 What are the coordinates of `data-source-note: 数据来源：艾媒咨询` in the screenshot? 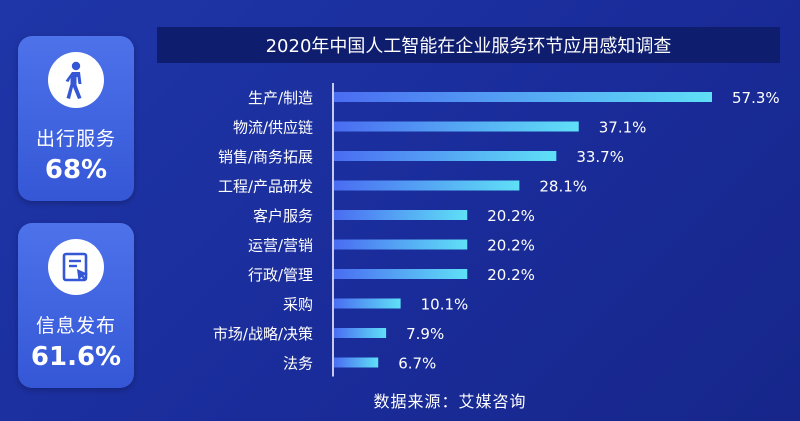 It's located at (450, 401).